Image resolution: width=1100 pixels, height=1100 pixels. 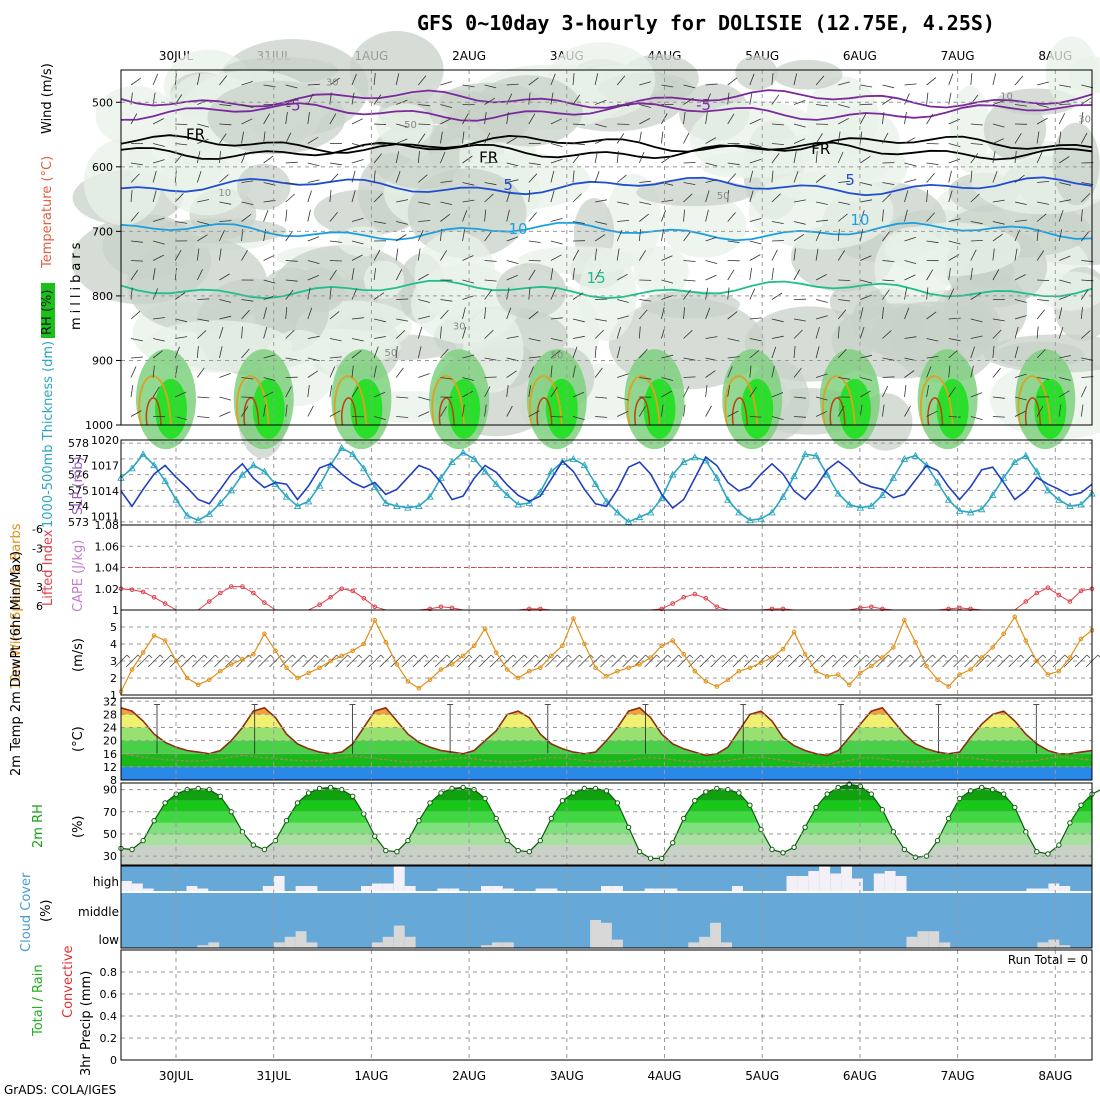 What do you see at coordinates (582, 481) in the screenshot?
I see `thickness-slp-panel: 573 574 575 576 577 578 1011 1014 1017 1020` at bounding box center [582, 481].